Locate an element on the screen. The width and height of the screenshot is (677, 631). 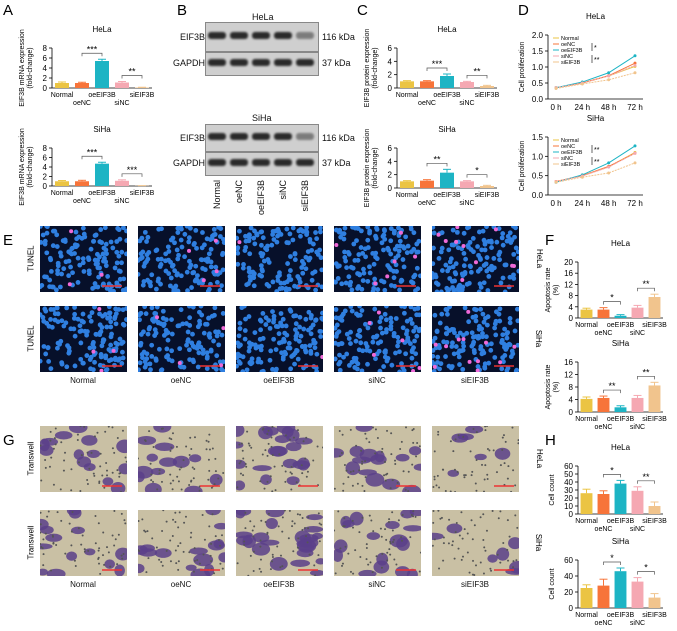
legend-label: Normal is located at coordinates (570, 141).